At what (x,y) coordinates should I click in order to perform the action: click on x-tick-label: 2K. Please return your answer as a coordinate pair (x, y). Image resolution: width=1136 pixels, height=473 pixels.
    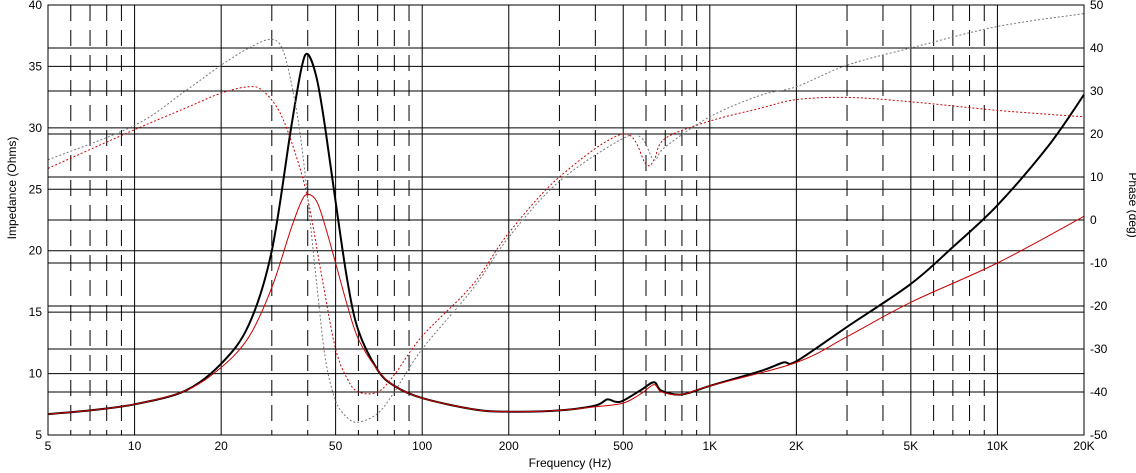
    Looking at the image, I should click on (796, 446).